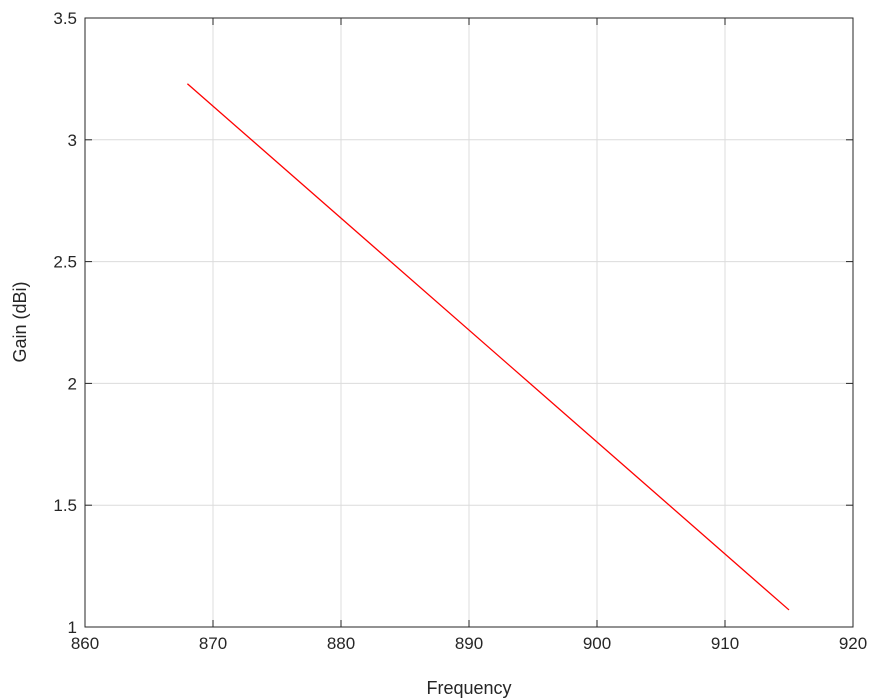 Image resolution: width=874 pixels, height=700 pixels. I want to click on x-tick-label: 920, so click(853, 643).